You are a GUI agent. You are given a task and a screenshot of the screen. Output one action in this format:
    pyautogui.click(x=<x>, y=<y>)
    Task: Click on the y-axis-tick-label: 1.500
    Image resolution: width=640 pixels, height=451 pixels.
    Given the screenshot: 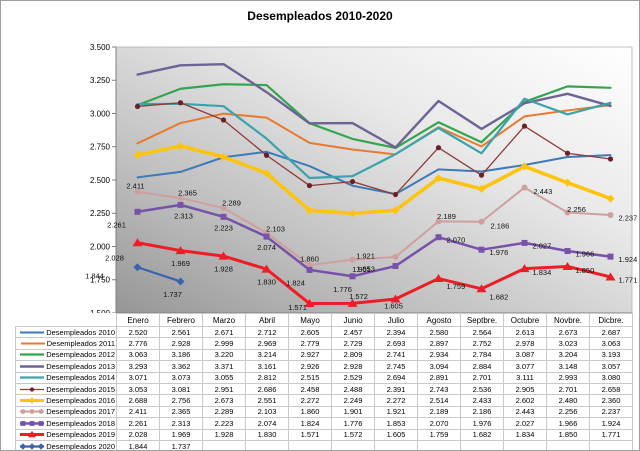 What is the action you would take?
    pyautogui.click(x=100, y=311)
    